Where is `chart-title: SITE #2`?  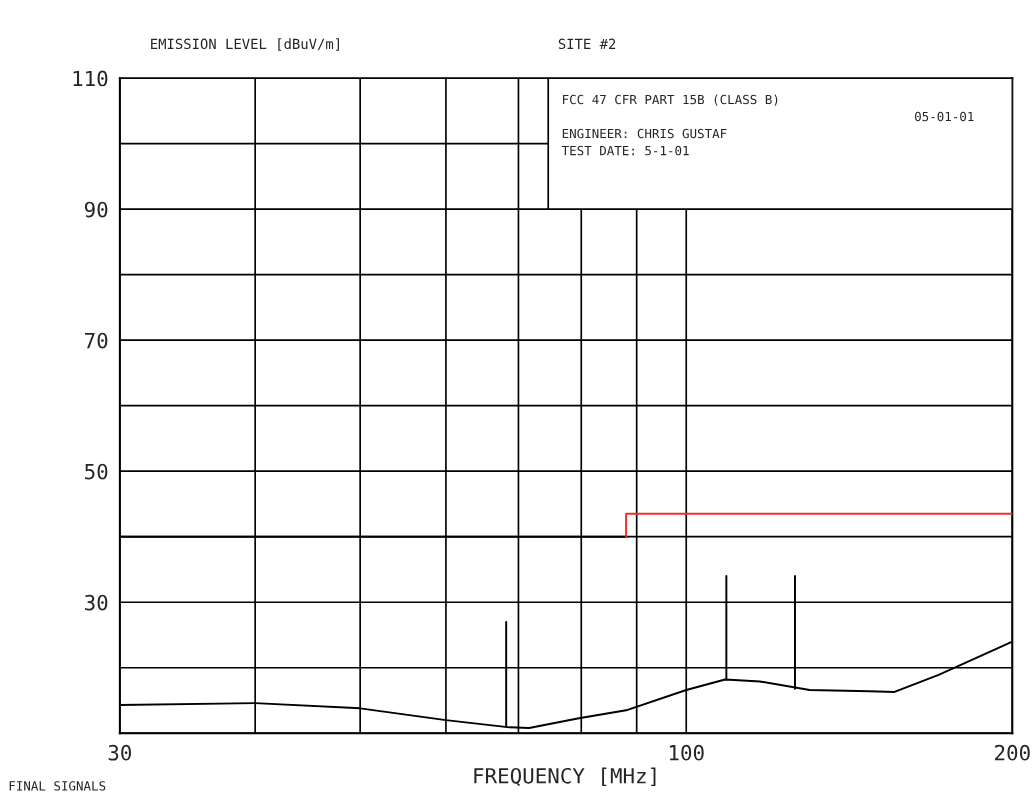 chart-title: SITE #2 is located at coordinates (587, 44).